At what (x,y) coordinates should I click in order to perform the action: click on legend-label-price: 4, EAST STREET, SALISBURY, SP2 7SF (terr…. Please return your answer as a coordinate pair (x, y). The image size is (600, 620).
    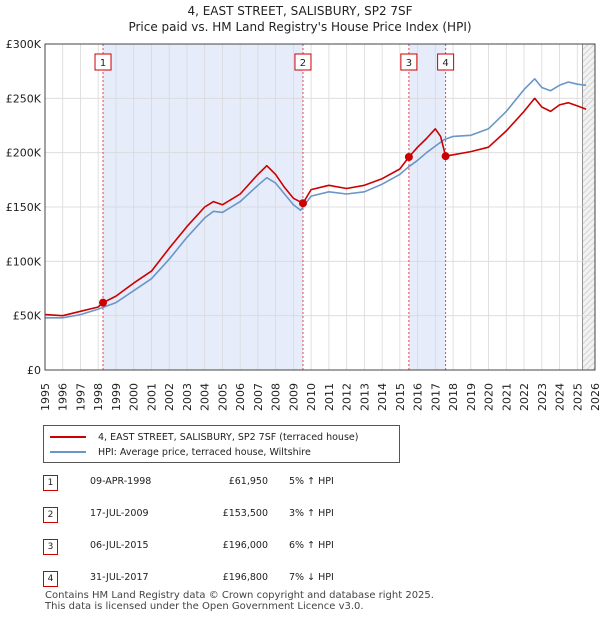
    Looking at the image, I should click on (228, 437).